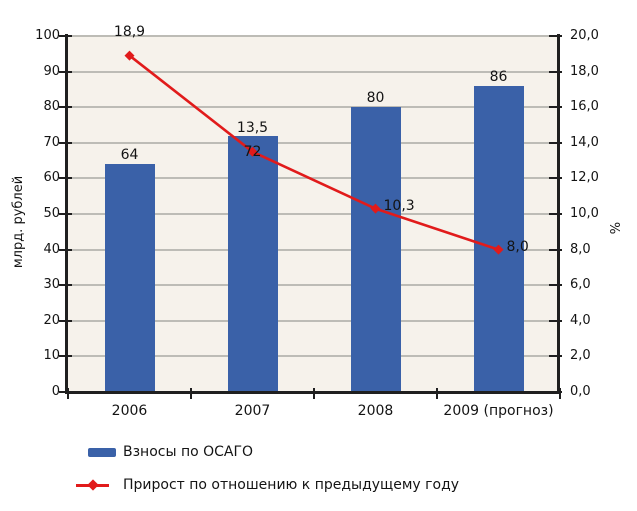 The width and height of the screenshot is (637, 511). I want to click on right-axis-tick-label: 14,0, so click(584, 142).